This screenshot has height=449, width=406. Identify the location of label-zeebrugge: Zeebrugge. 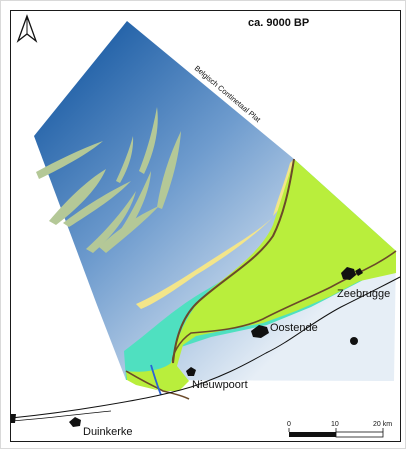
(363, 294).